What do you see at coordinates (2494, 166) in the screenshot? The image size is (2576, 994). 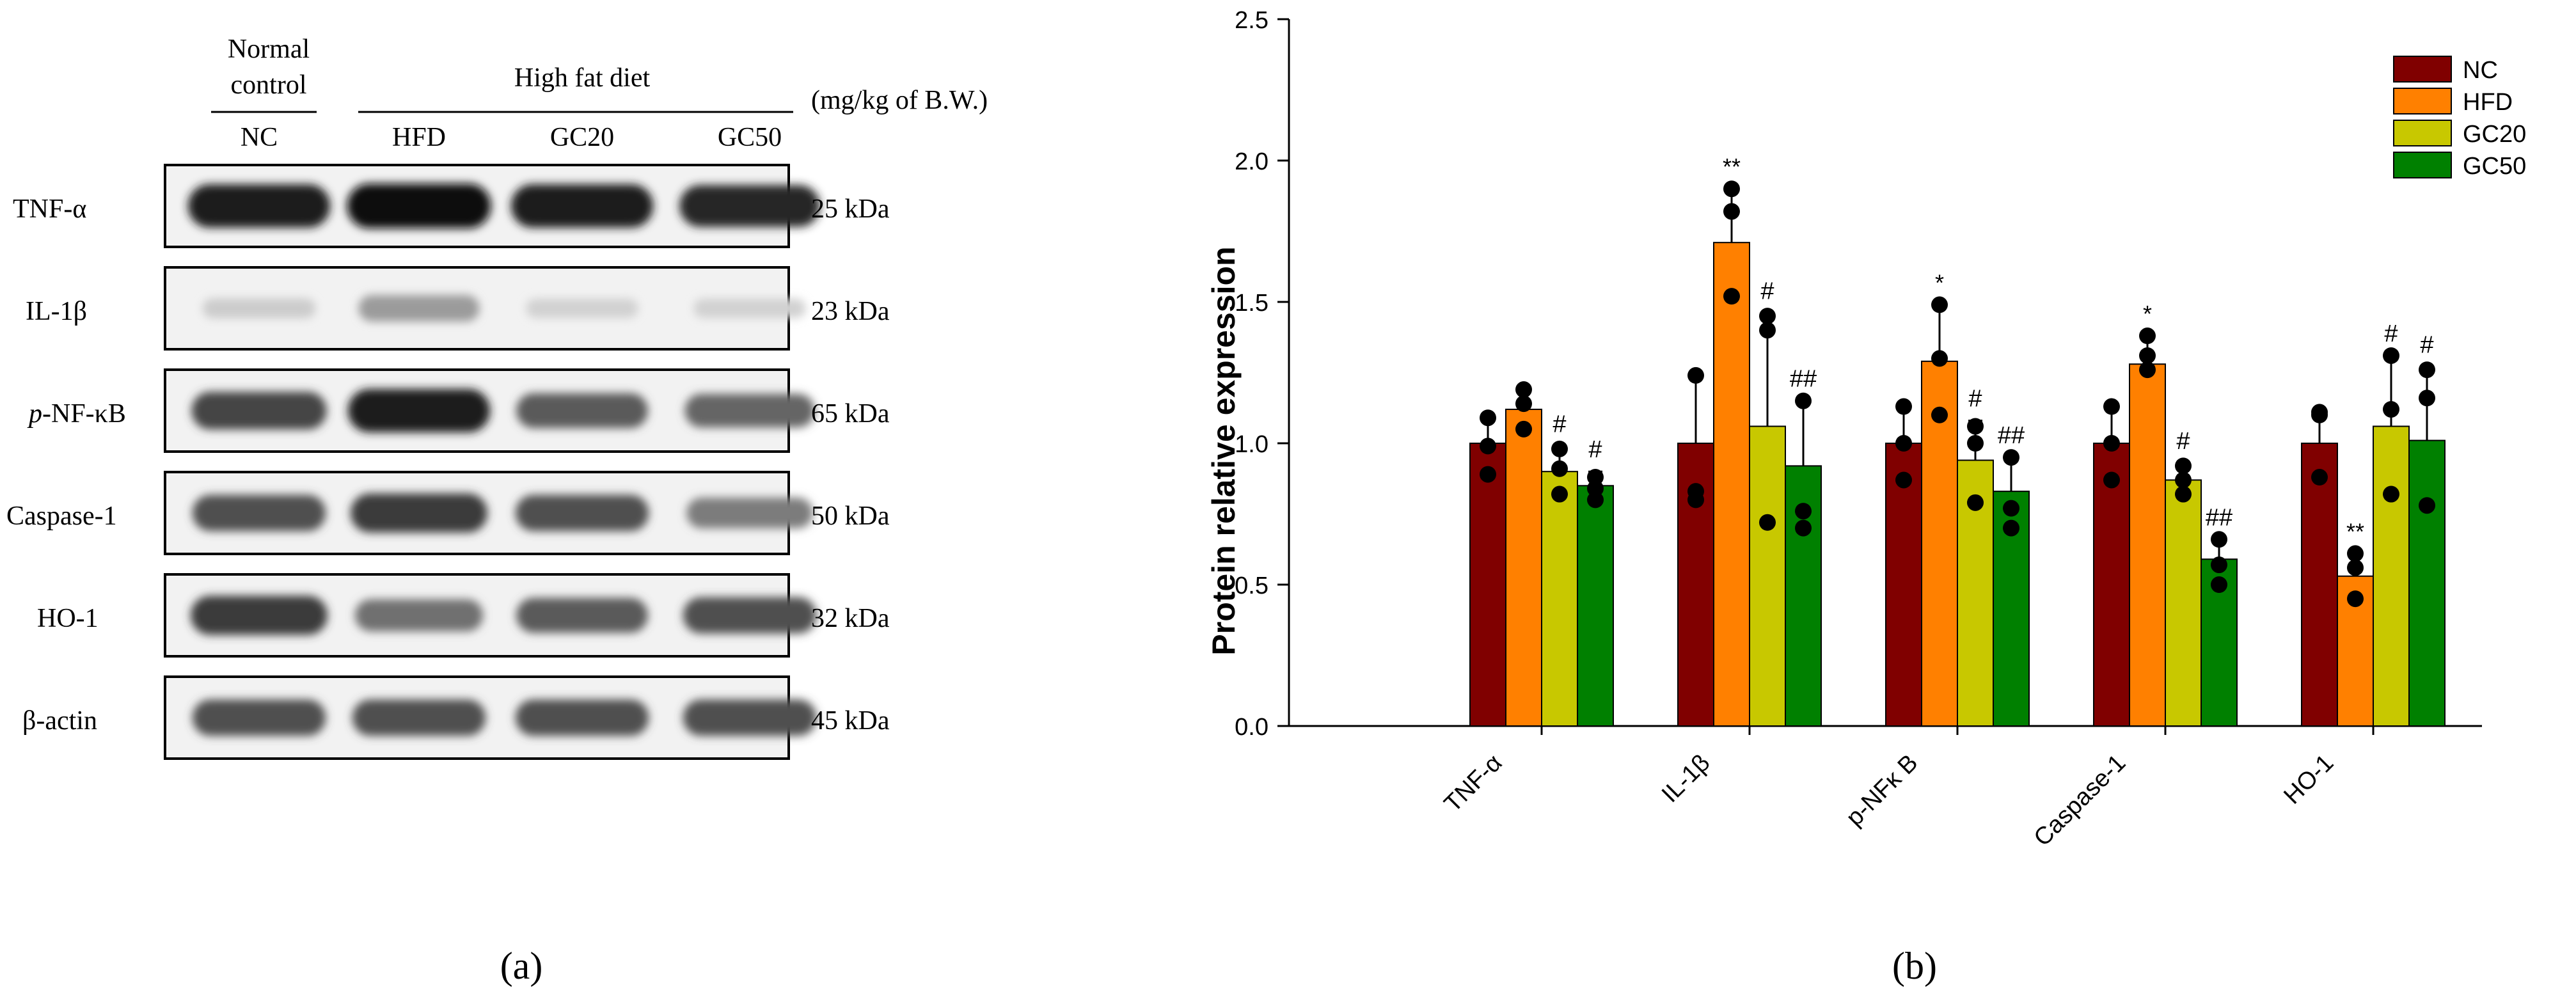 I see `legend-label: GC50` at bounding box center [2494, 166].